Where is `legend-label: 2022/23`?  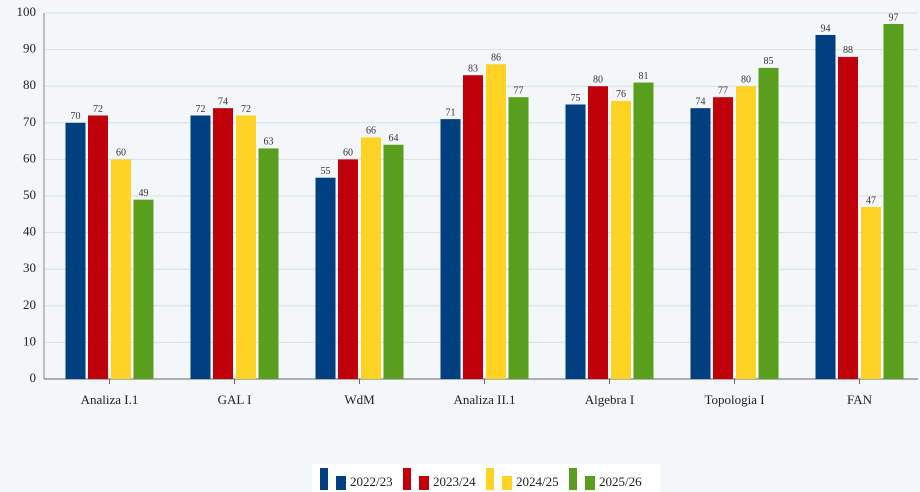 legend-label: 2022/23 is located at coordinates (371, 481).